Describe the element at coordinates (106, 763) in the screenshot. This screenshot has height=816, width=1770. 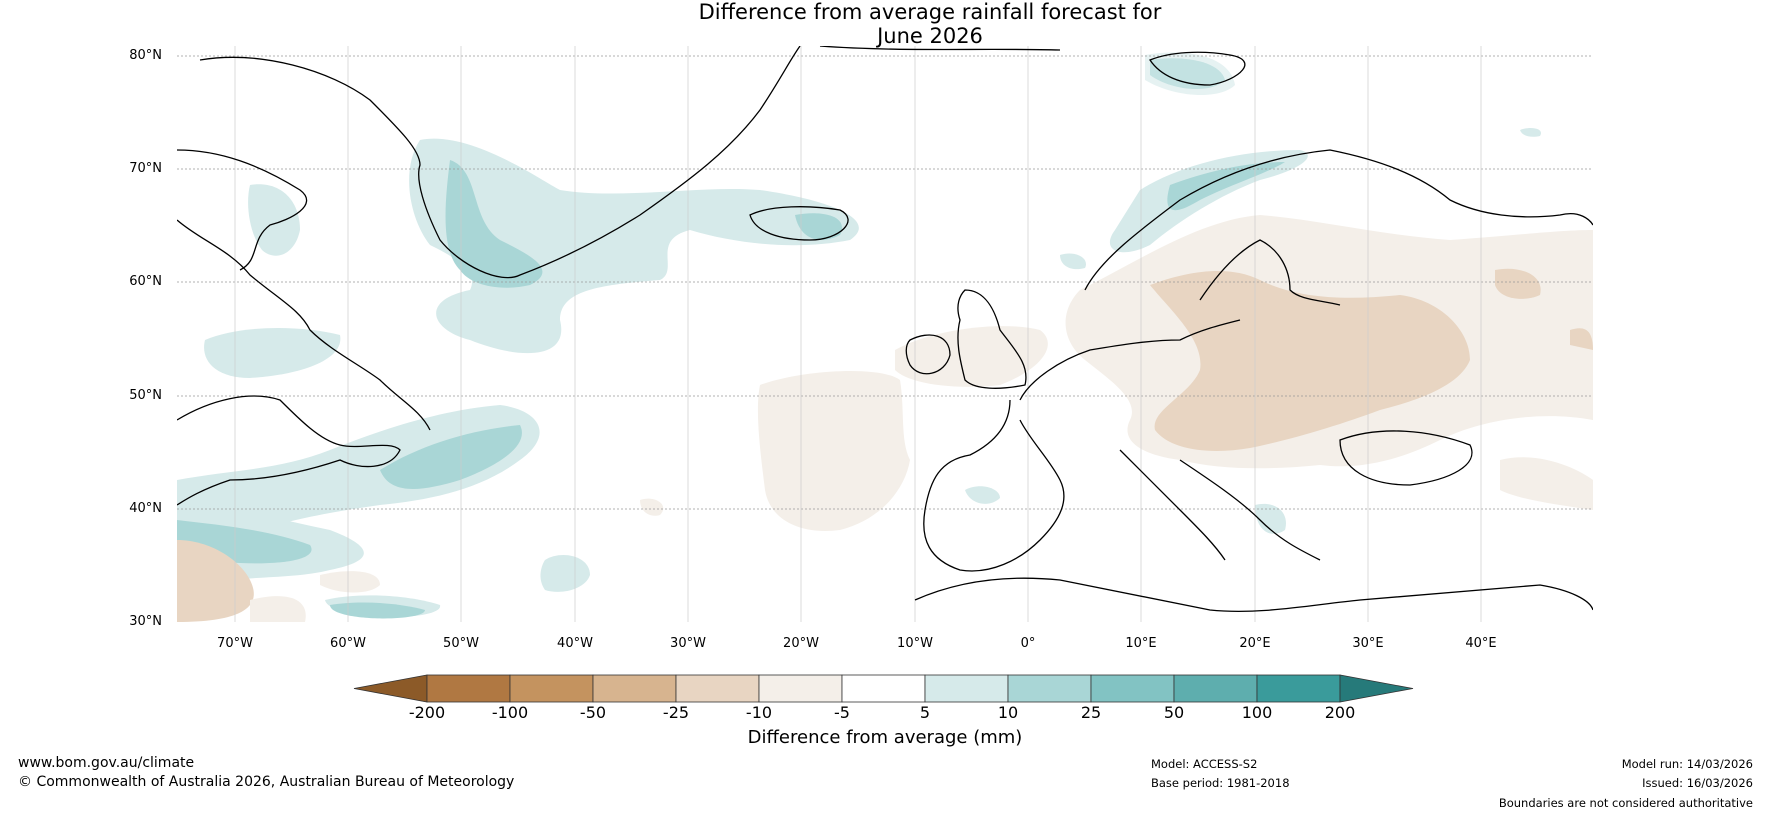
I see `website-link: www.bom.gov.au/climate` at that location.